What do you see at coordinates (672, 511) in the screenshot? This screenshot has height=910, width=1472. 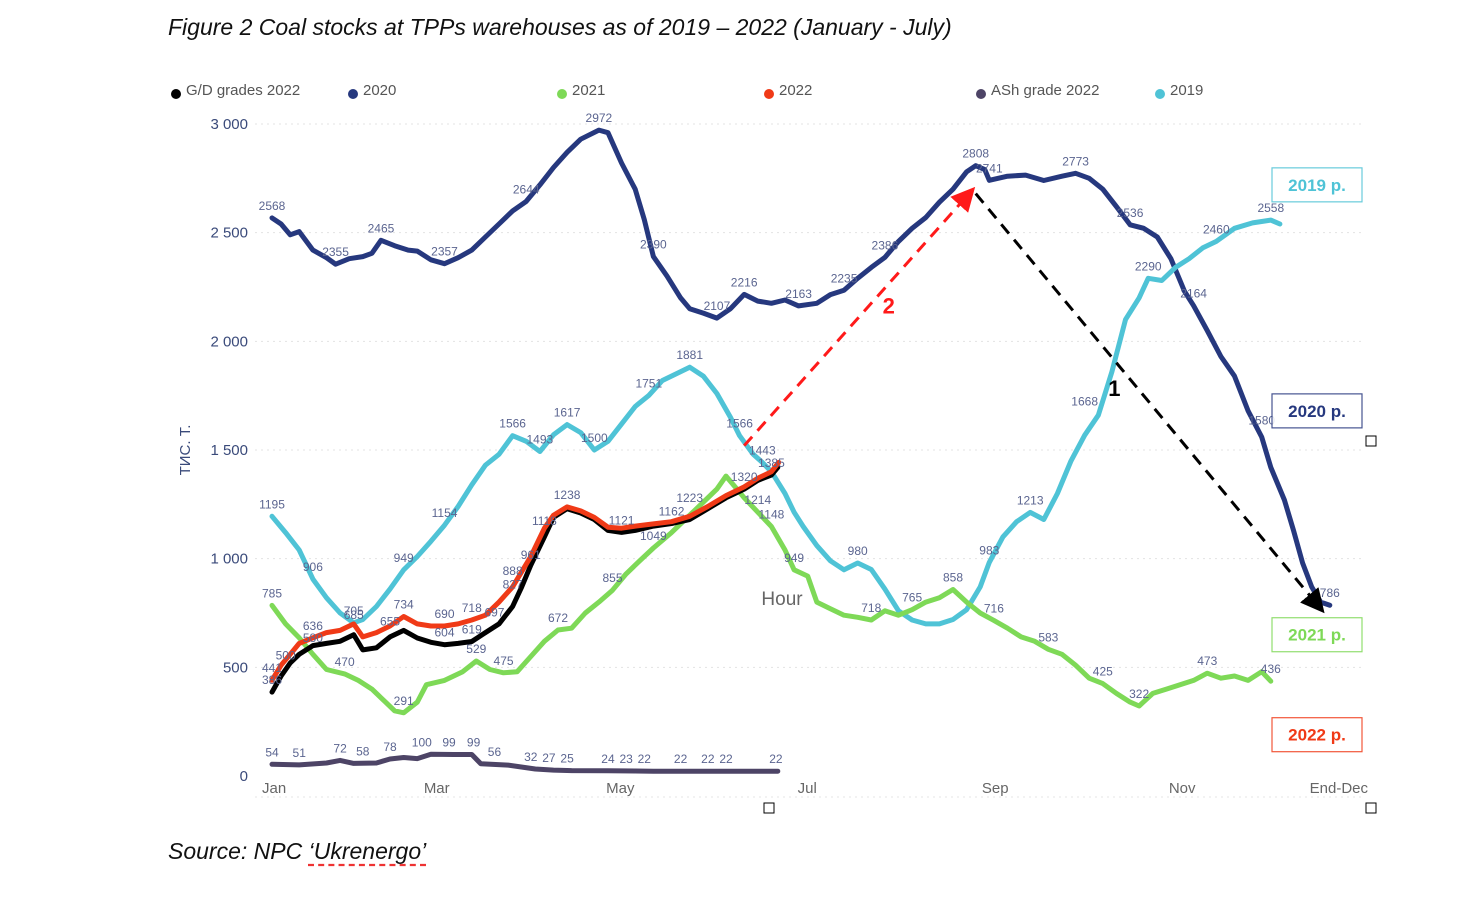 I see `data-label: 1162` at bounding box center [672, 511].